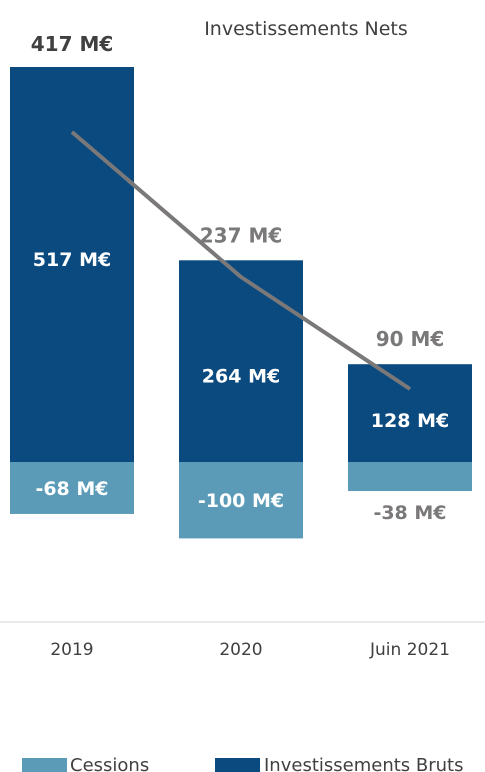 The width and height of the screenshot is (485, 772). What do you see at coordinates (109, 763) in the screenshot?
I see `legend-label: Cessions` at bounding box center [109, 763].